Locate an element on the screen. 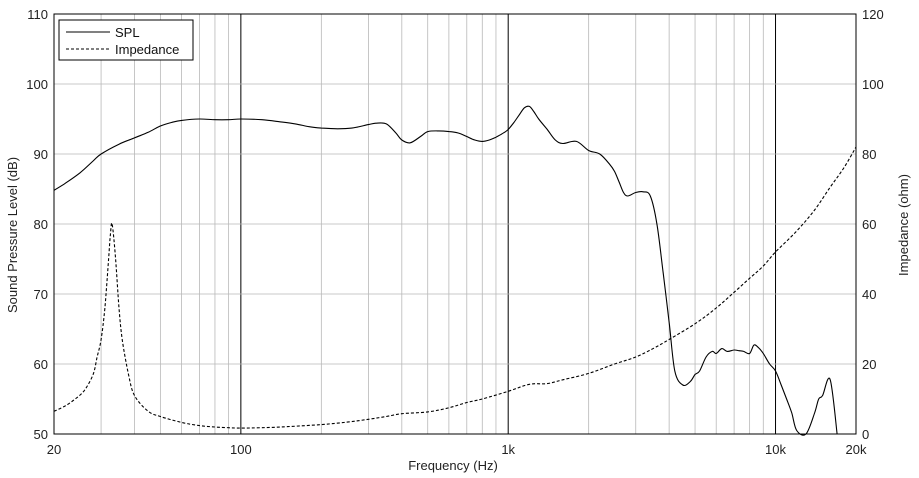  legend-label-spl: SPL is located at coordinates (127, 32).